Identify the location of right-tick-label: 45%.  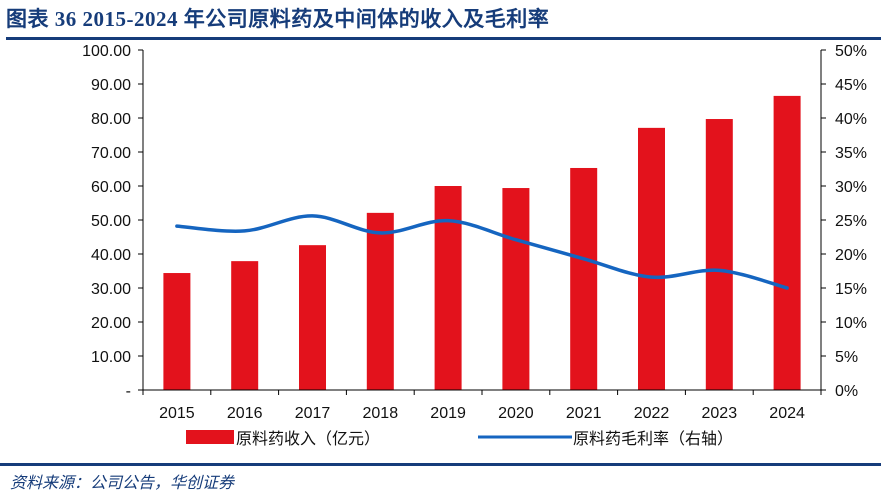
(851, 85).